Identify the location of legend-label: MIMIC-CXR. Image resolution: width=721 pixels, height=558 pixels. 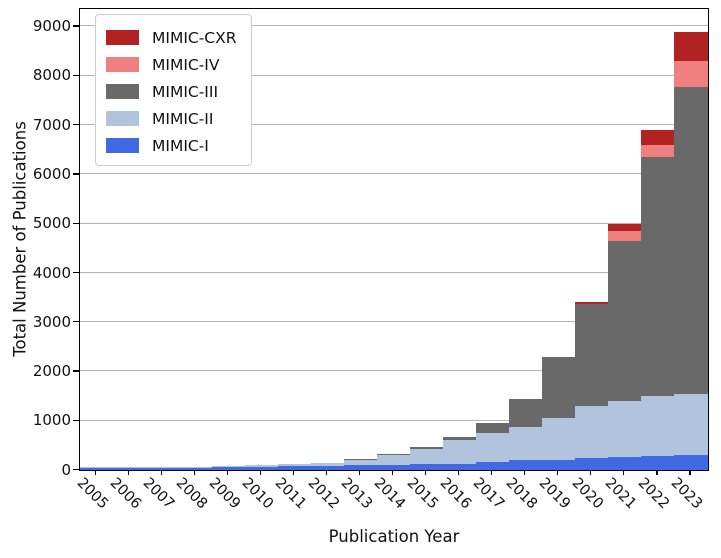
(194, 37).